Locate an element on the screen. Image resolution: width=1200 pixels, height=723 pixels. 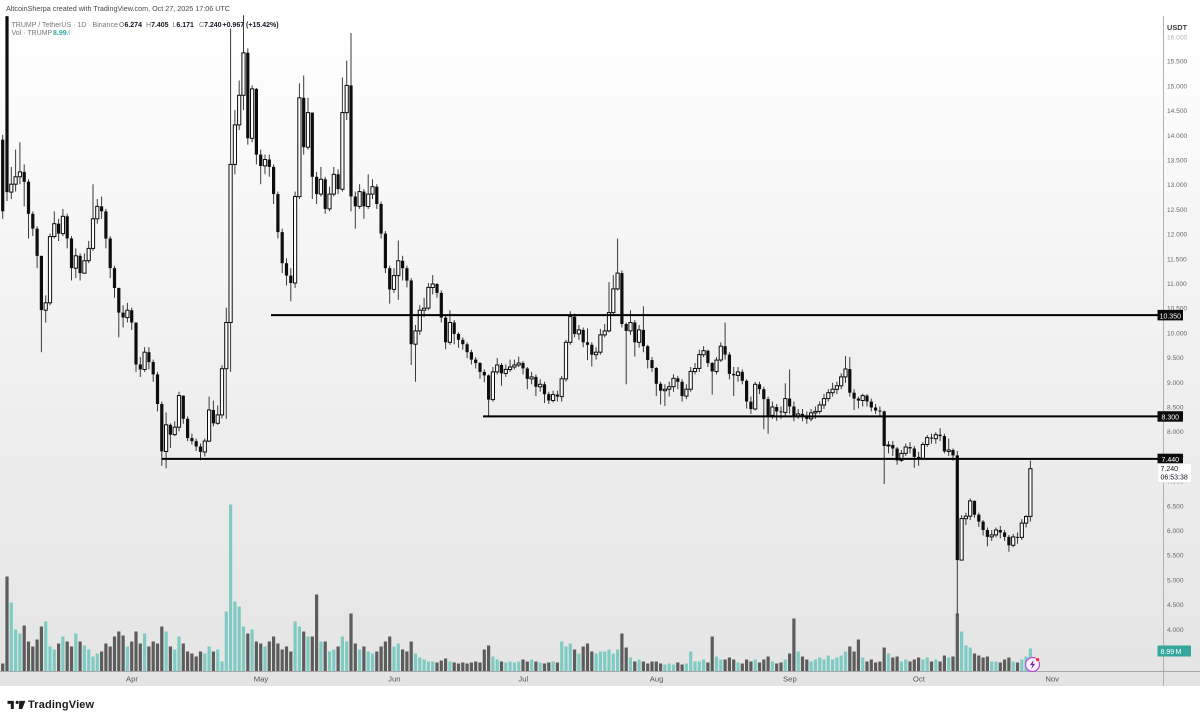
svg-text: Sep is located at coordinates (790, 679).